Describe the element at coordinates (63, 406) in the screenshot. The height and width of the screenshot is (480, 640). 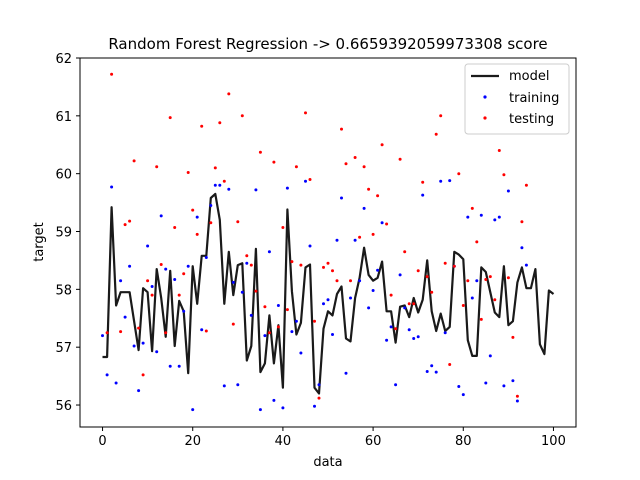
I see `y-tick-label: 56` at that location.